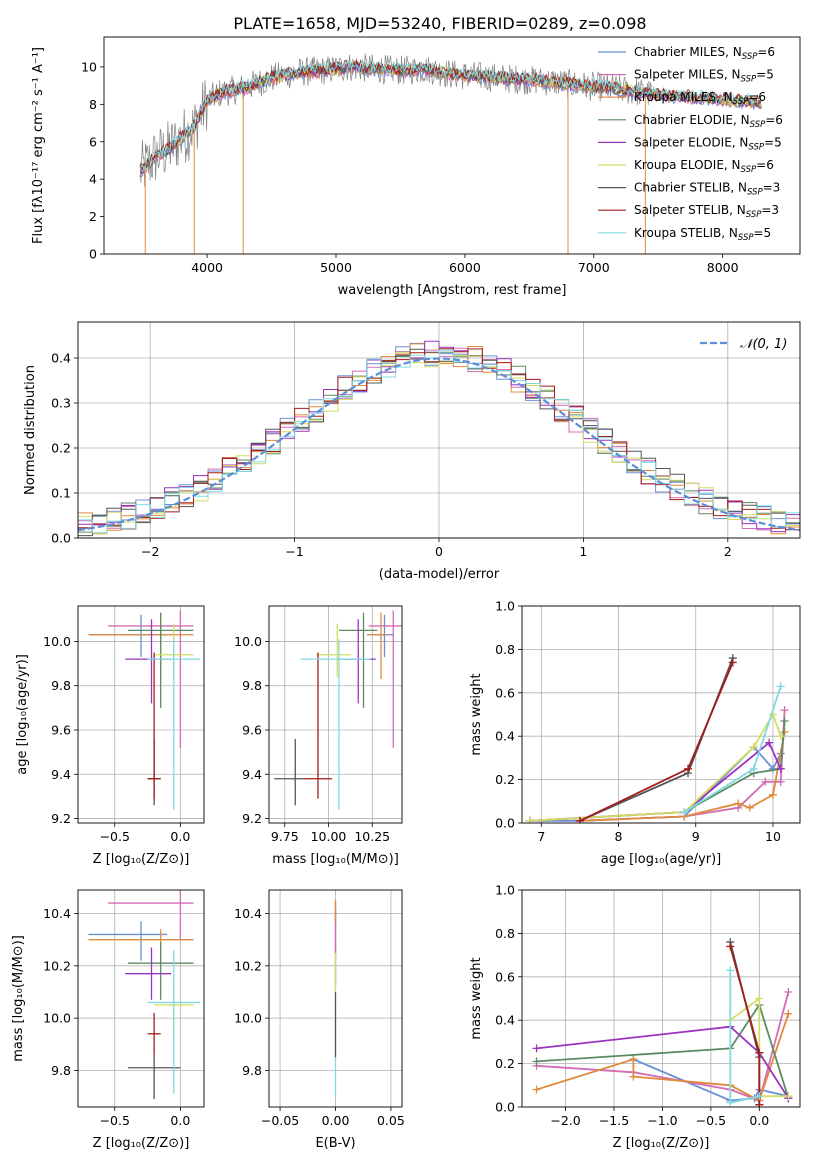  Describe the element at coordinates (116, 739) in the screenshot. I see `ticks: −0.5 0.0 9.2 9.4 9.6 9.8 10.0` at that location.